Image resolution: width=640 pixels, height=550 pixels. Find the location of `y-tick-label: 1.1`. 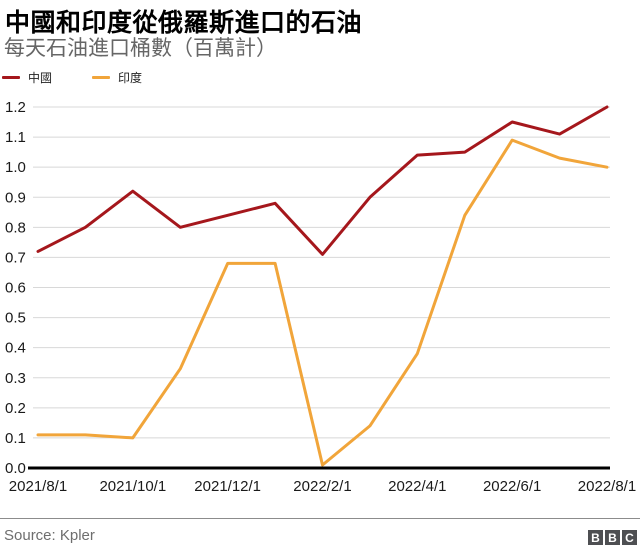

y-tick-label: 1.1 is located at coordinates (15, 137).